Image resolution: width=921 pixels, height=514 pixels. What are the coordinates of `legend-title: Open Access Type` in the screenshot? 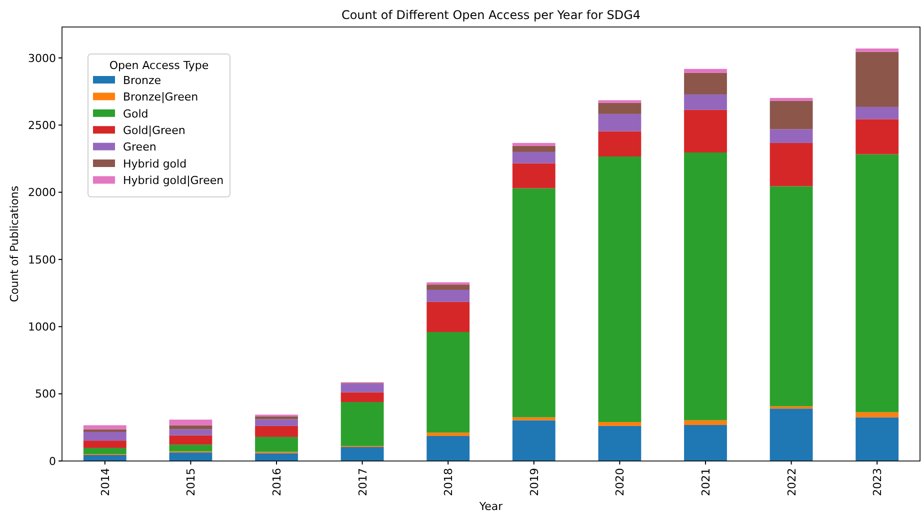 It's located at (159, 65).